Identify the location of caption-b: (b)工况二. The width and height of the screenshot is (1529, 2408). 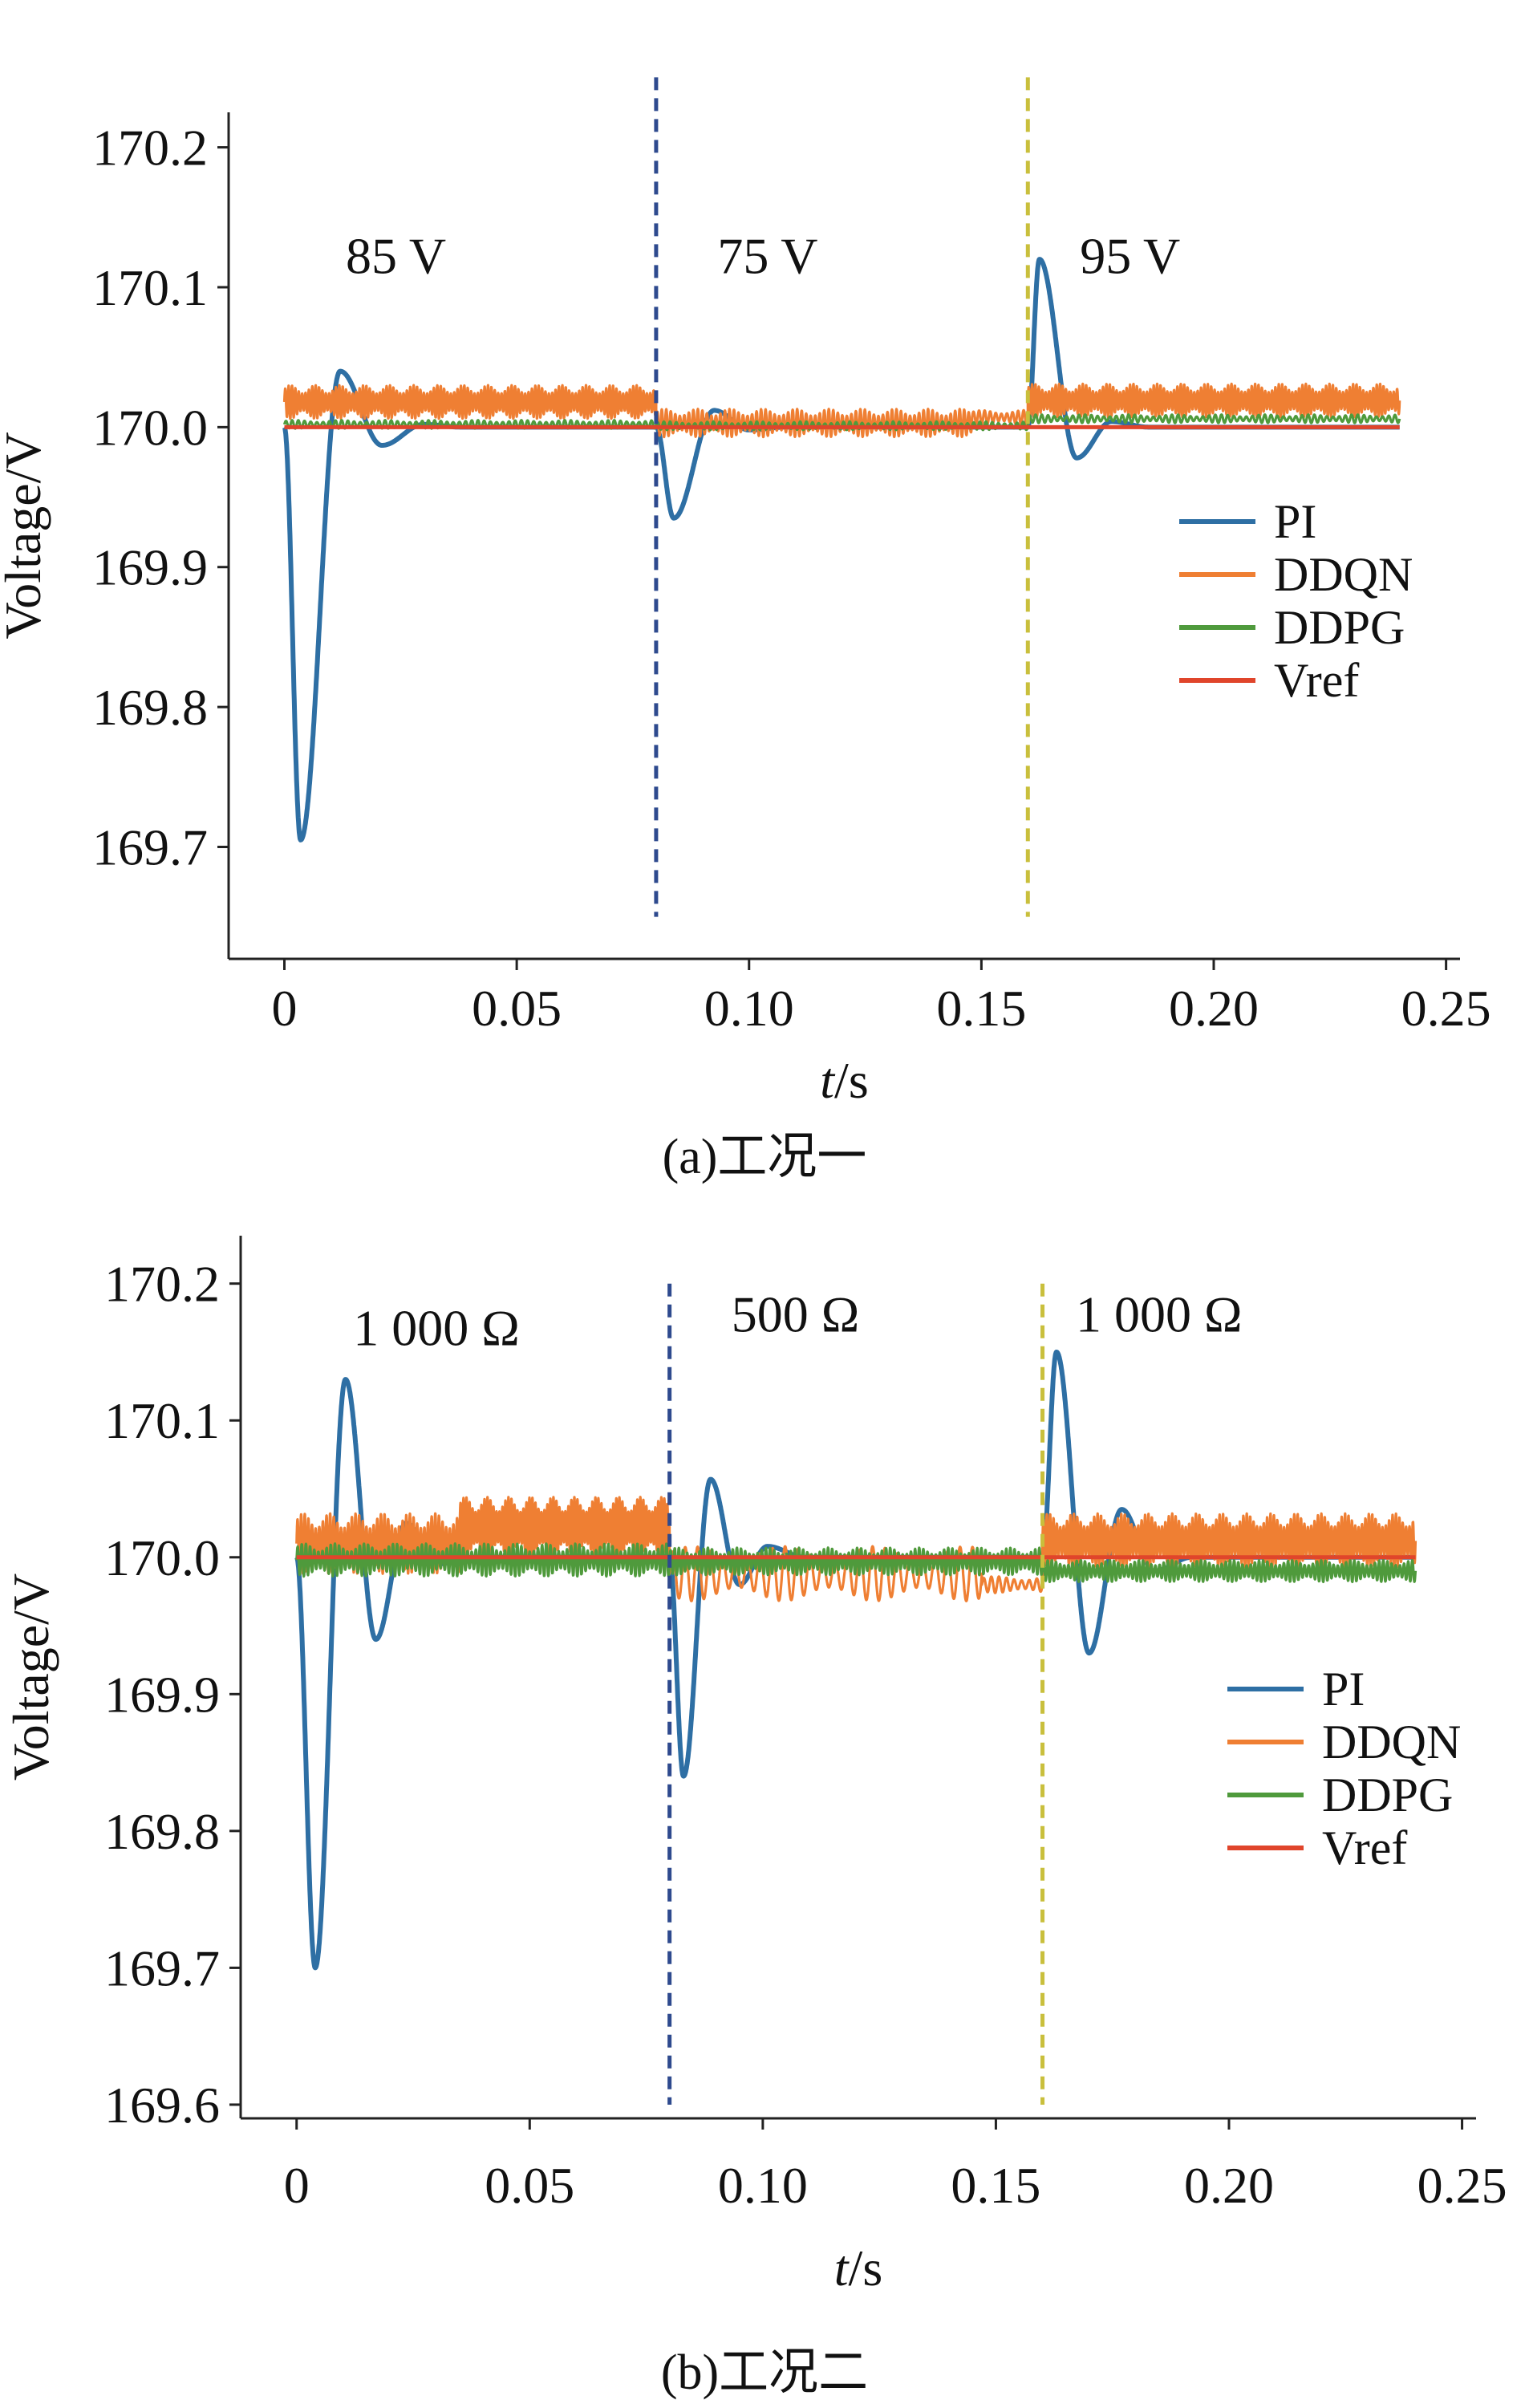
(765, 2372).